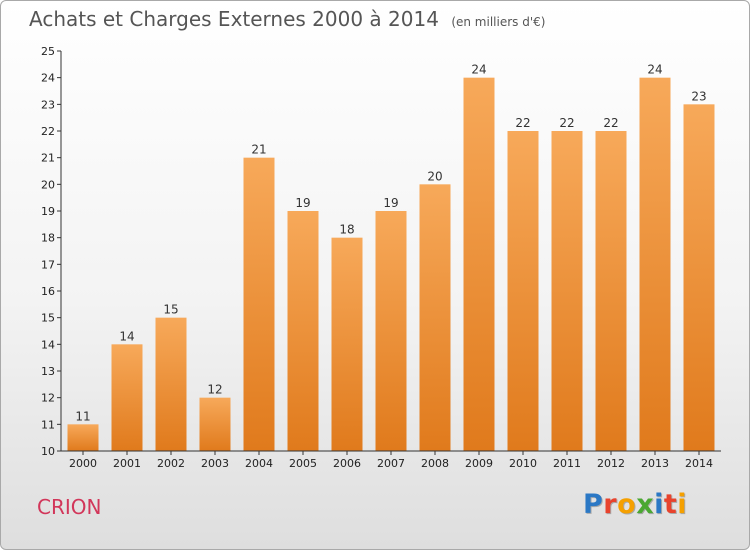 The image size is (750, 550). Describe the element at coordinates (699, 277) in the screenshot. I see `bar-2014` at that location.